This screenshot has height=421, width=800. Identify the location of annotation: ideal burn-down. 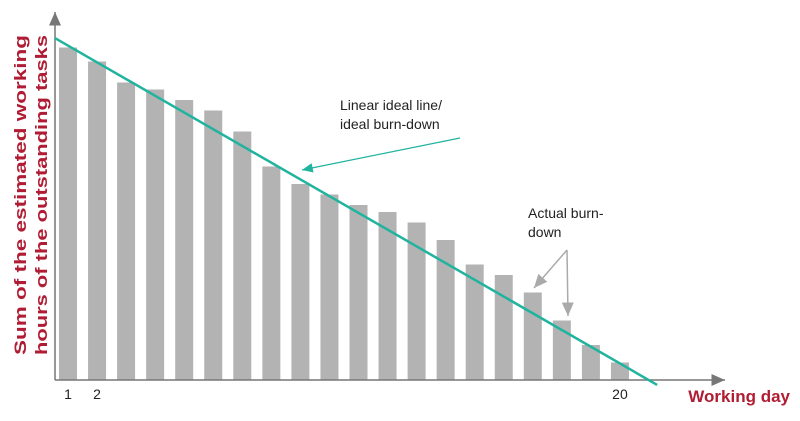
(390, 124).